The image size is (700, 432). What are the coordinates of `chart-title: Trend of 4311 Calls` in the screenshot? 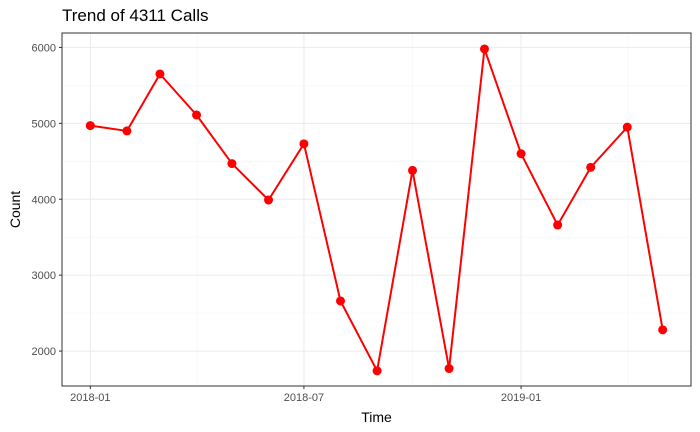 It's located at (135, 15).